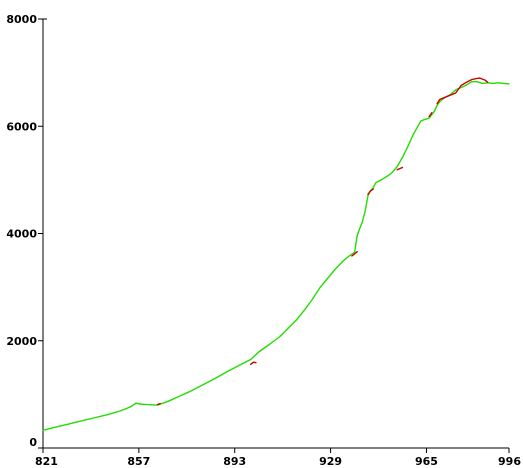 This screenshot has width=523, height=468. What do you see at coordinates (426, 461) in the screenshot?
I see `x-tick-label: 965` at bounding box center [426, 461].